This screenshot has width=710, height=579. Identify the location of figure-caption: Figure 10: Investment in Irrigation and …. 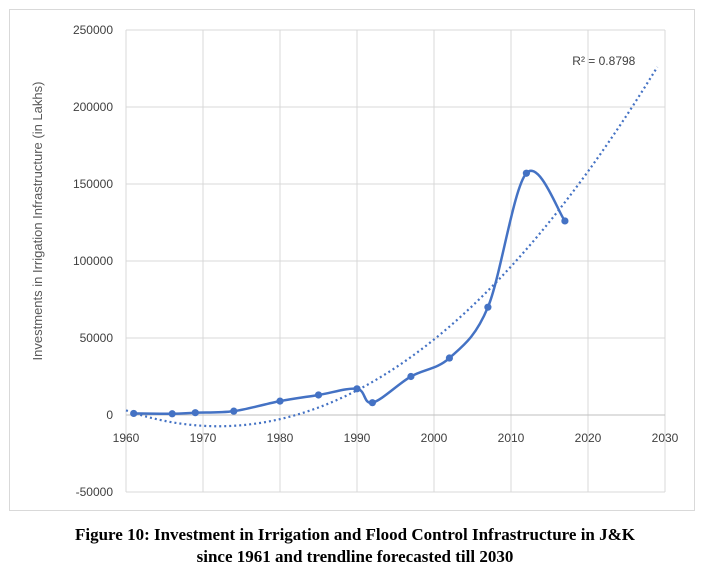
(355, 546).